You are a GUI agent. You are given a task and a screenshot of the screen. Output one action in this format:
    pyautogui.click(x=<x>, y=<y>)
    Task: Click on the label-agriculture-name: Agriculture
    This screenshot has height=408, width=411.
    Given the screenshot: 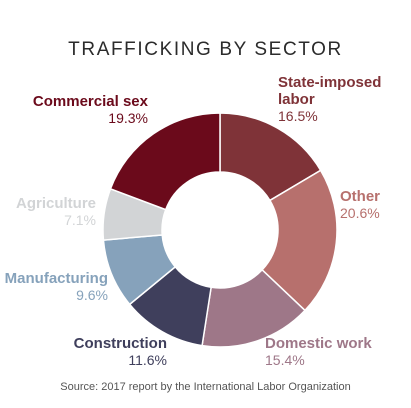 What is the action you would take?
    pyautogui.click(x=55, y=203)
    